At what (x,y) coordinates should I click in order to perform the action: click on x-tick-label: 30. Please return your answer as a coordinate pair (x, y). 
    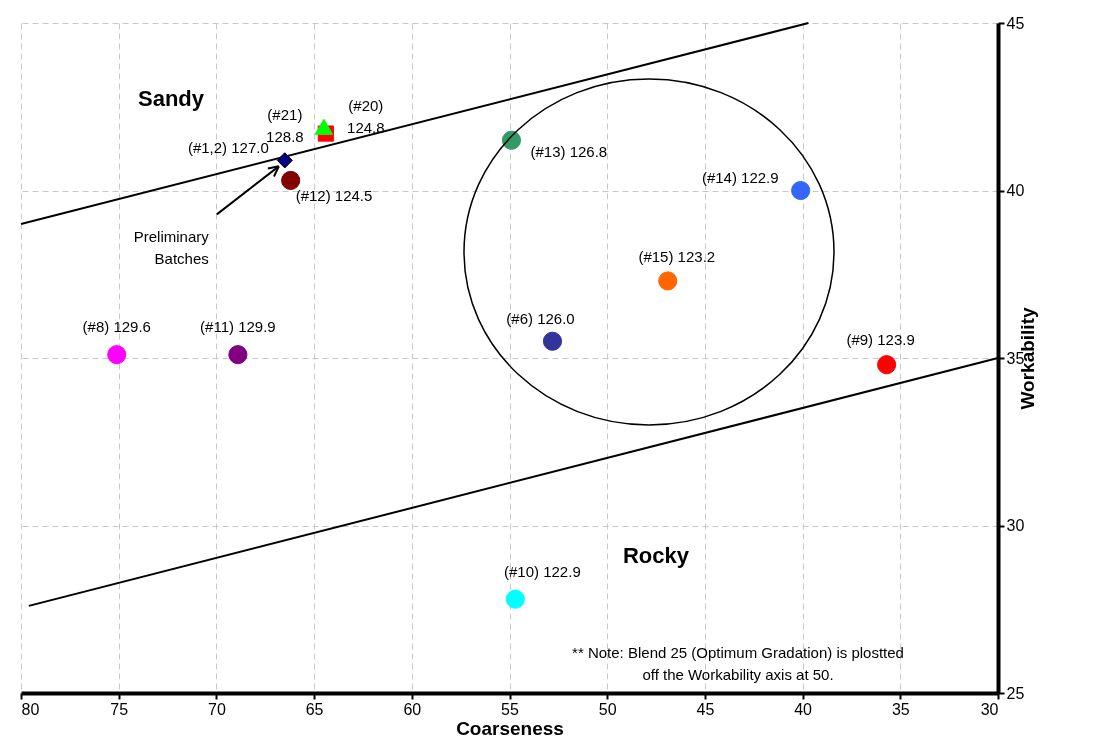
    Looking at the image, I should click on (989, 709).